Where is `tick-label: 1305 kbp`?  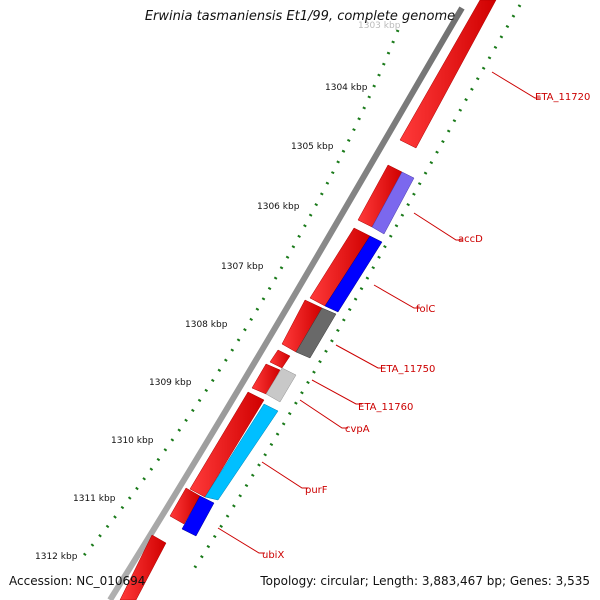
tick-label: 1305 kbp is located at coordinates (312, 147).